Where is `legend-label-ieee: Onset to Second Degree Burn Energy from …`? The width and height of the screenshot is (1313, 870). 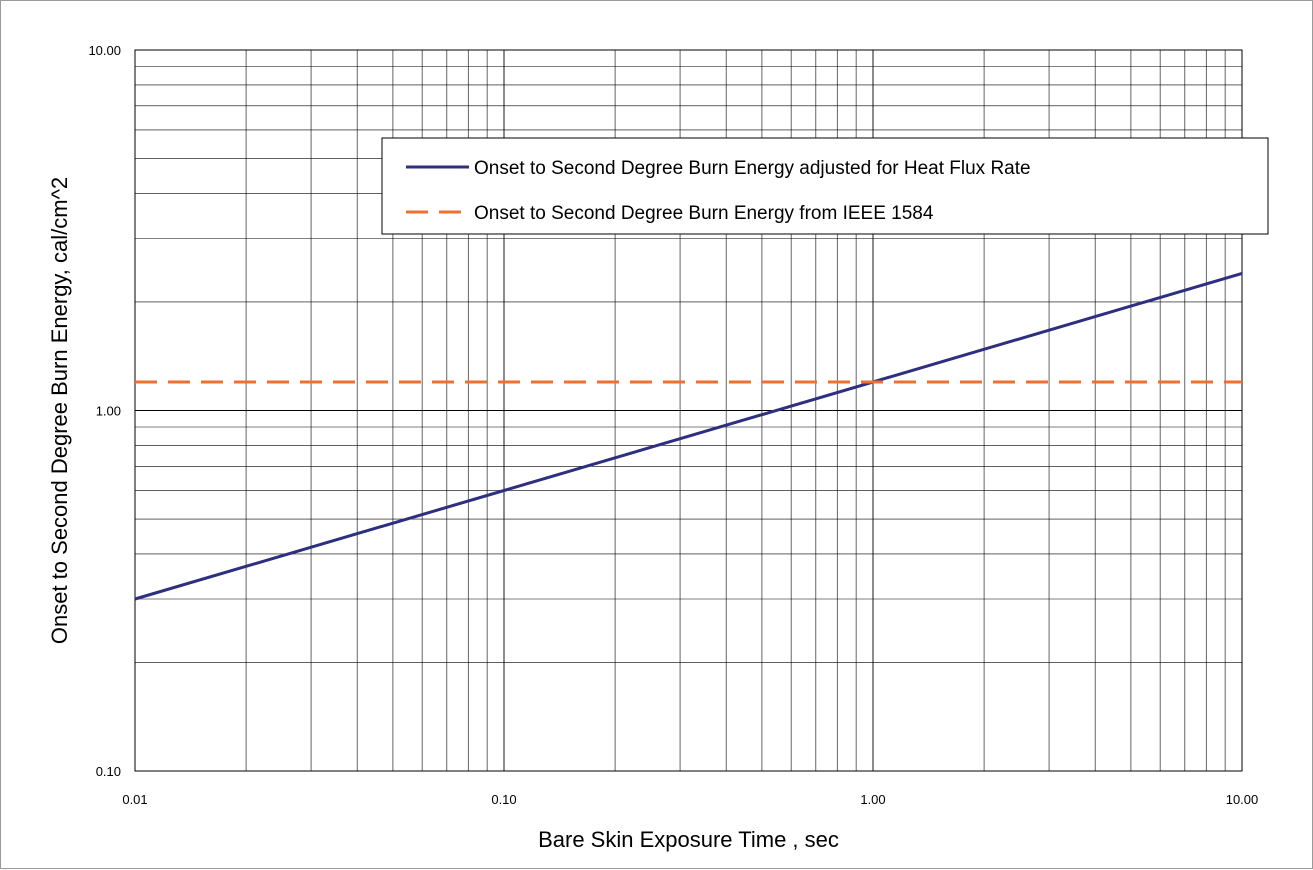 legend-label-ieee: Onset to Second Degree Burn Energy from … is located at coordinates (704, 213).